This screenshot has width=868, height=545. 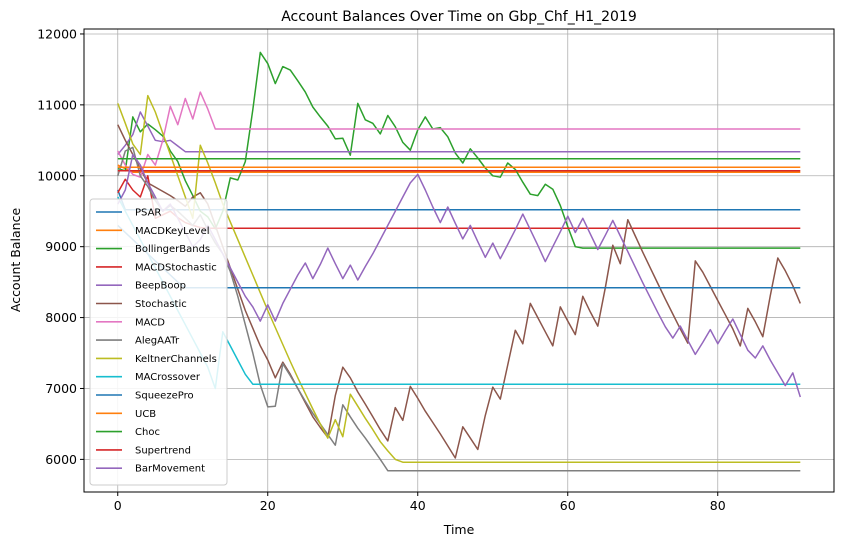 What do you see at coordinates (459, 134) in the screenshot?
I see `series-line-macd` at bounding box center [459, 134].